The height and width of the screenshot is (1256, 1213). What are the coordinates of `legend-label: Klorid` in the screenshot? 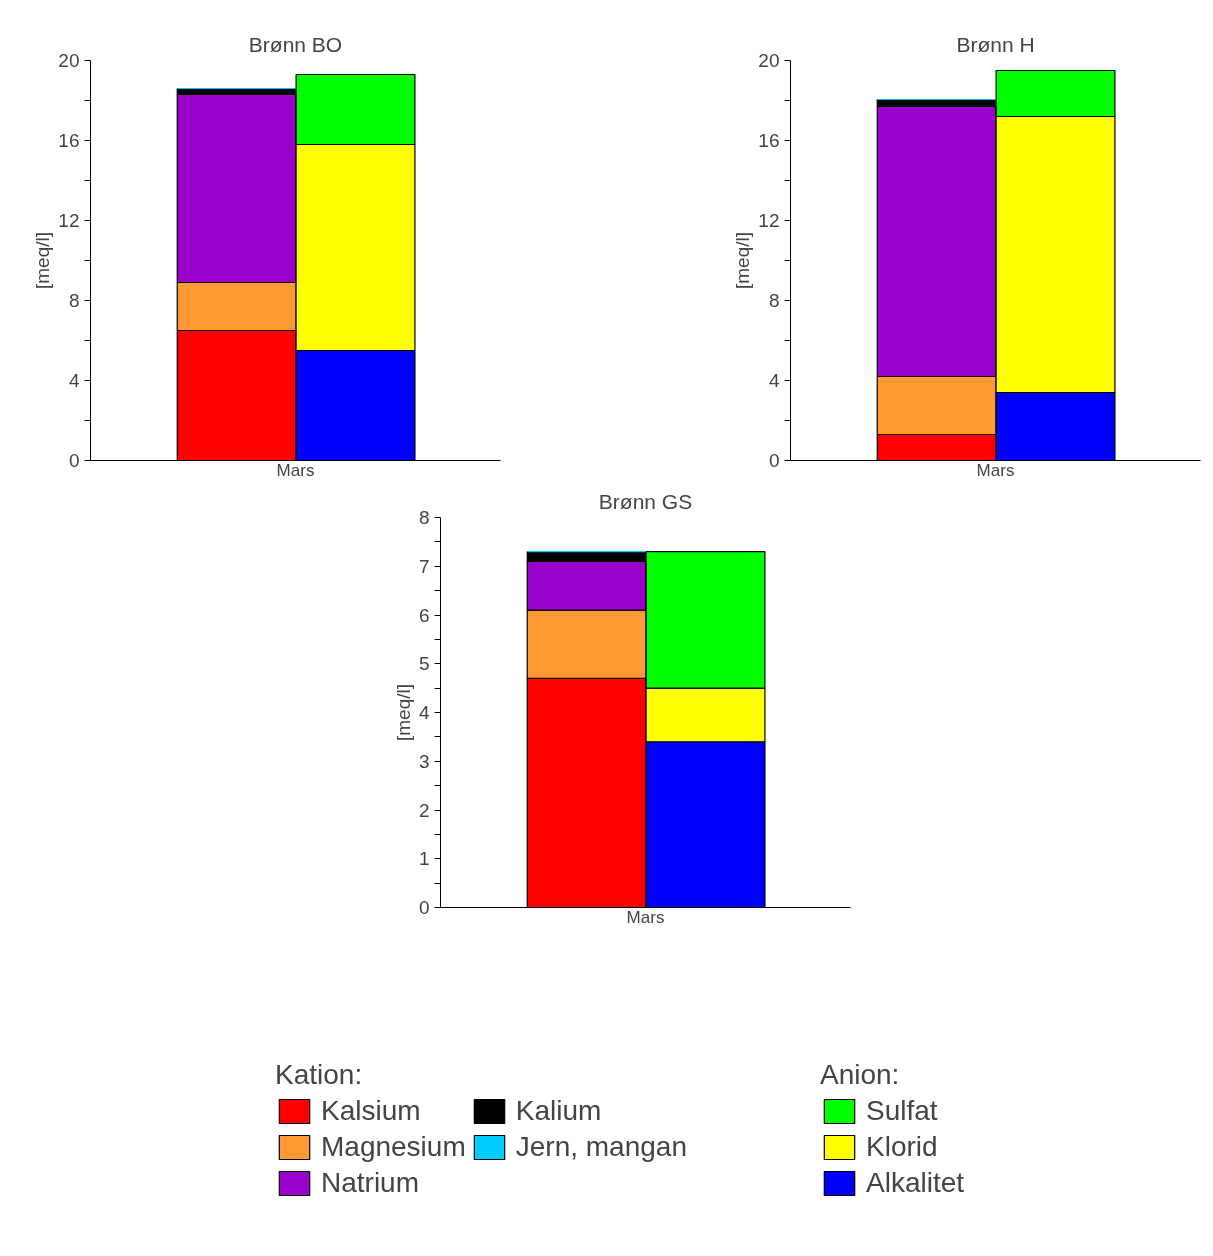 It's located at (902, 1147).